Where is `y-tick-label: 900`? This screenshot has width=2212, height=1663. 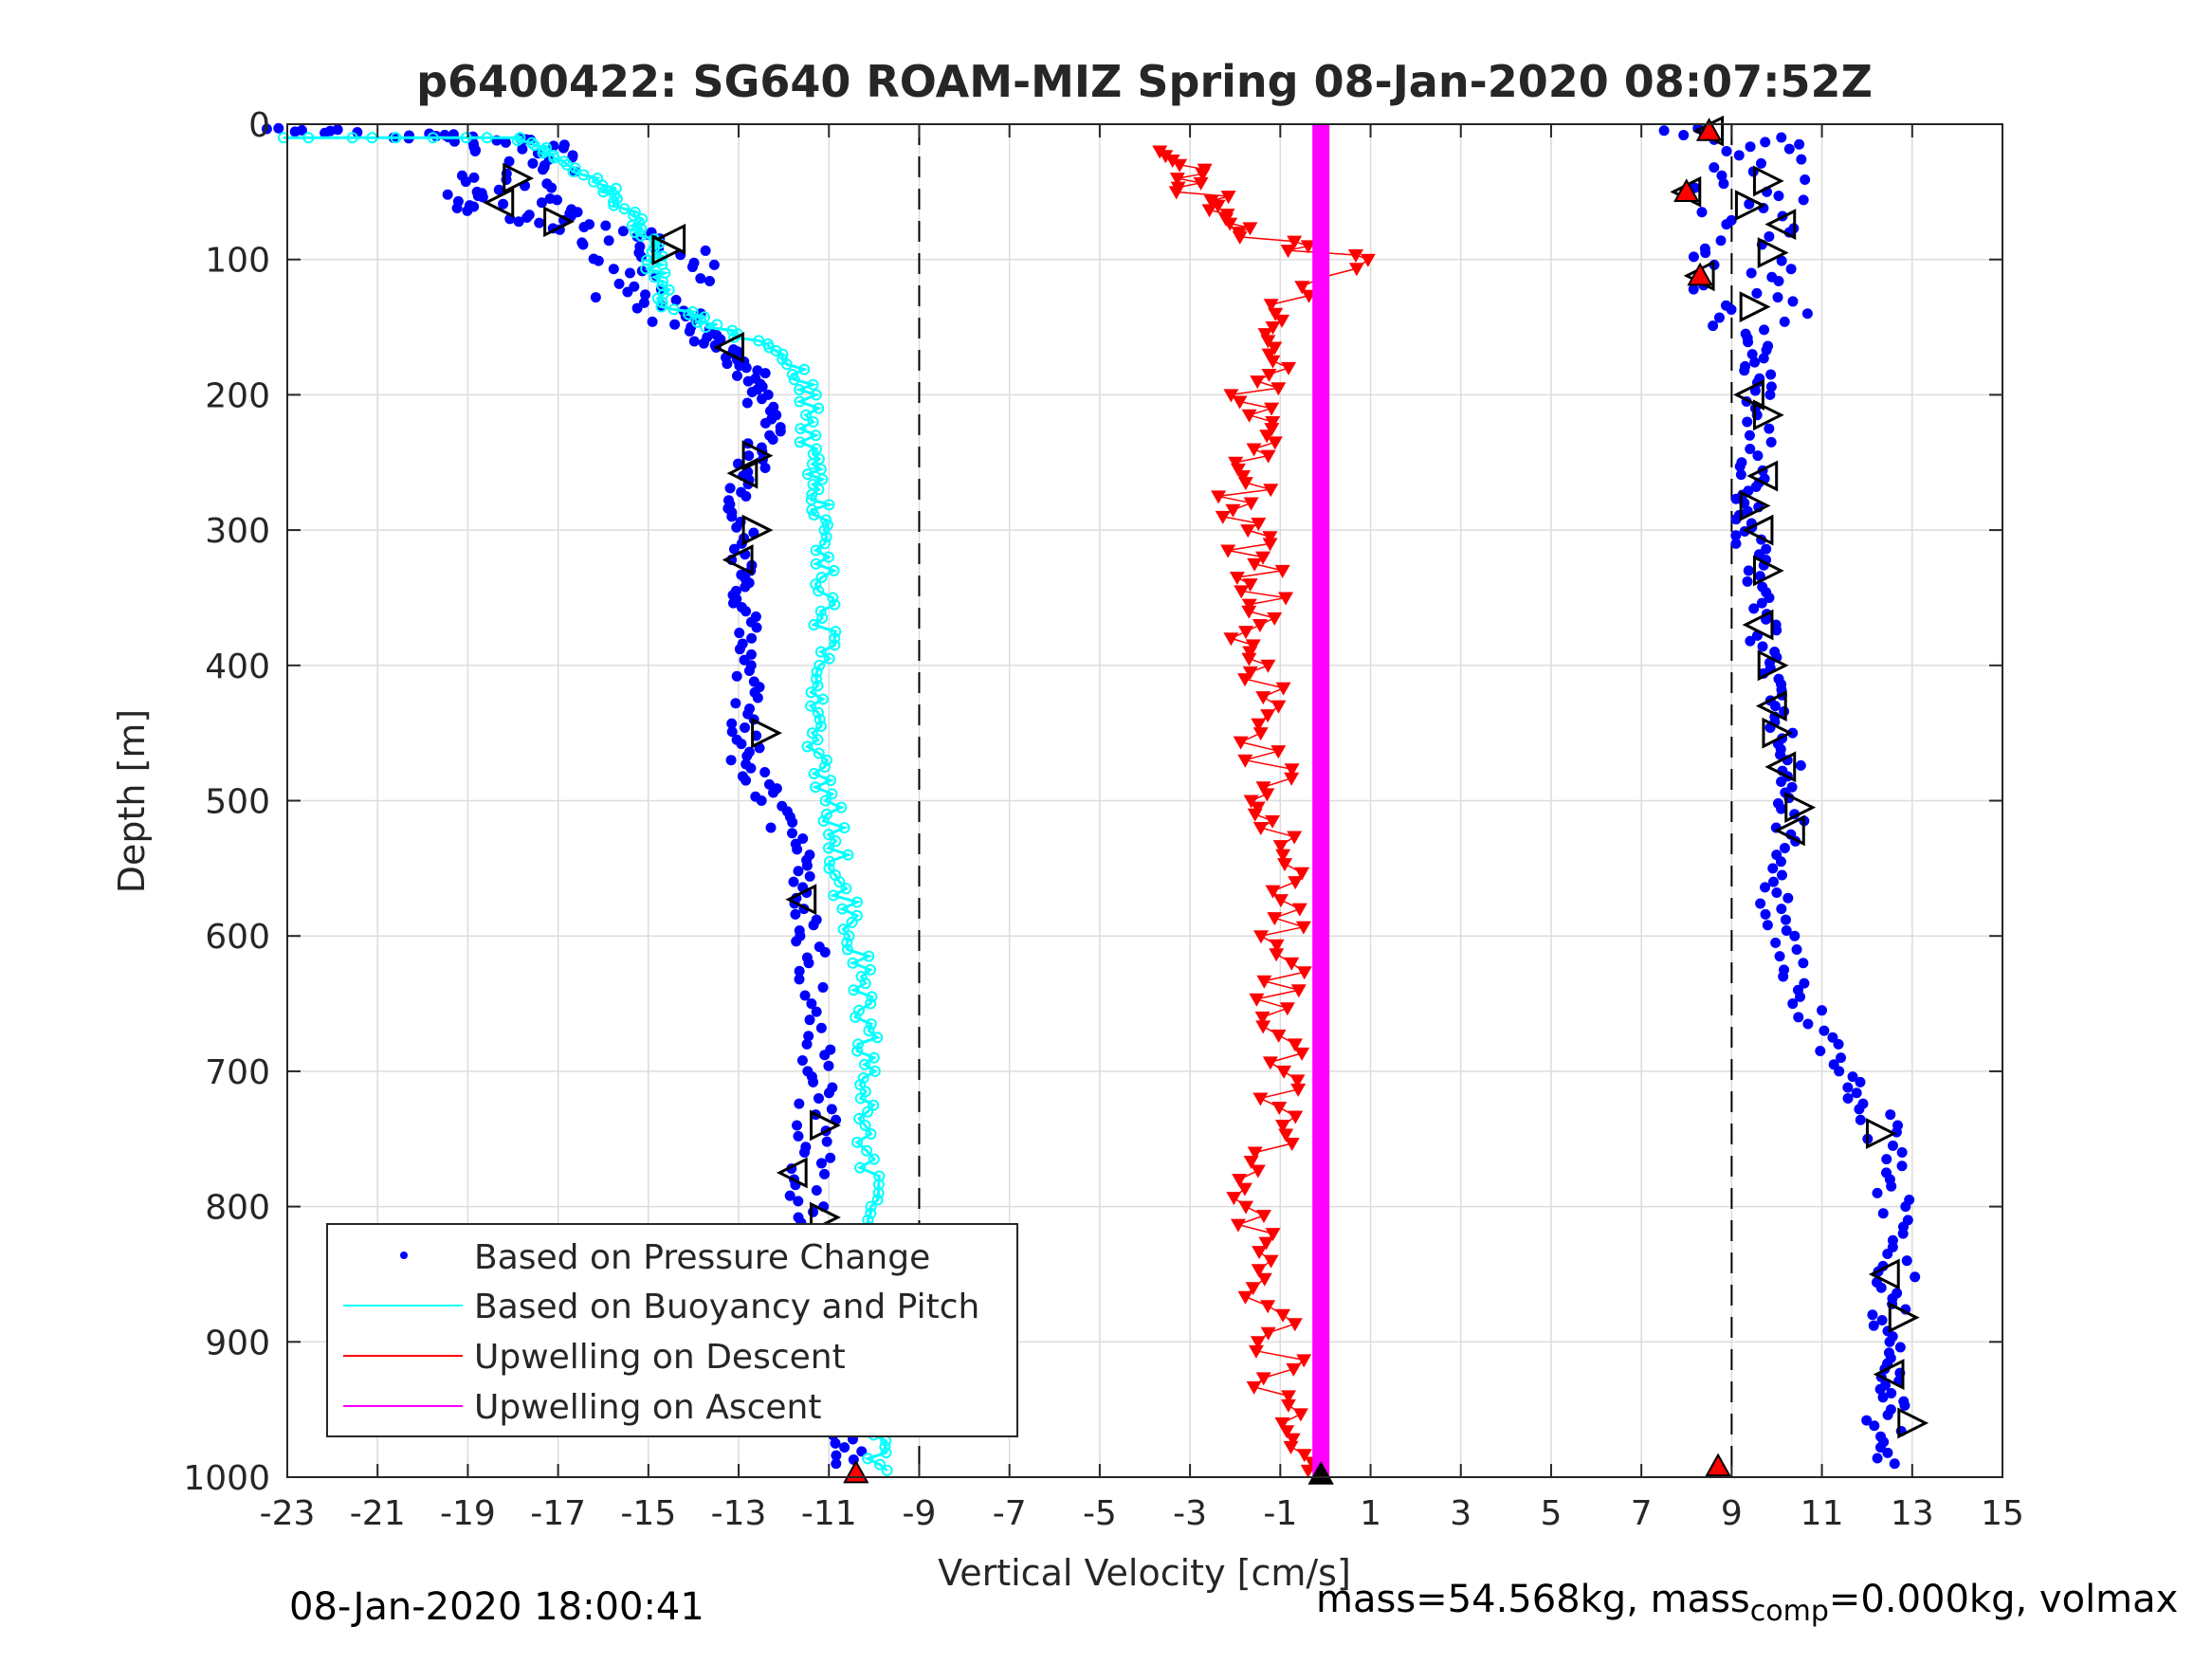
y-tick-label: 900 is located at coordinates (237, 1343).